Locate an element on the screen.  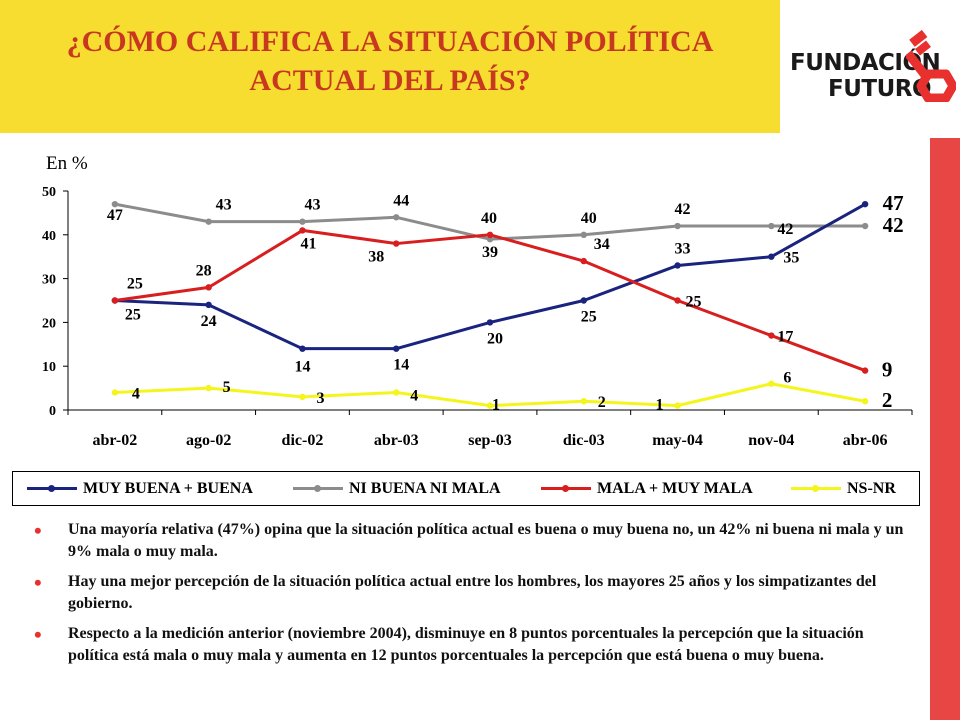
logo-text-line2: FUTURO is located at coordinates (880, 89).